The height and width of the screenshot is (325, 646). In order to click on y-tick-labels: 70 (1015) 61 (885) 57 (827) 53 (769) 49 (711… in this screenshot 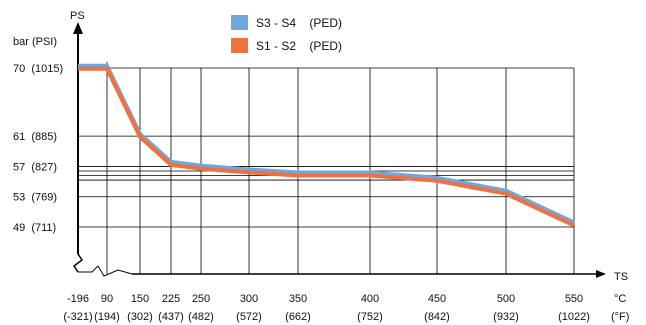, I will do `click(38, 148)`.